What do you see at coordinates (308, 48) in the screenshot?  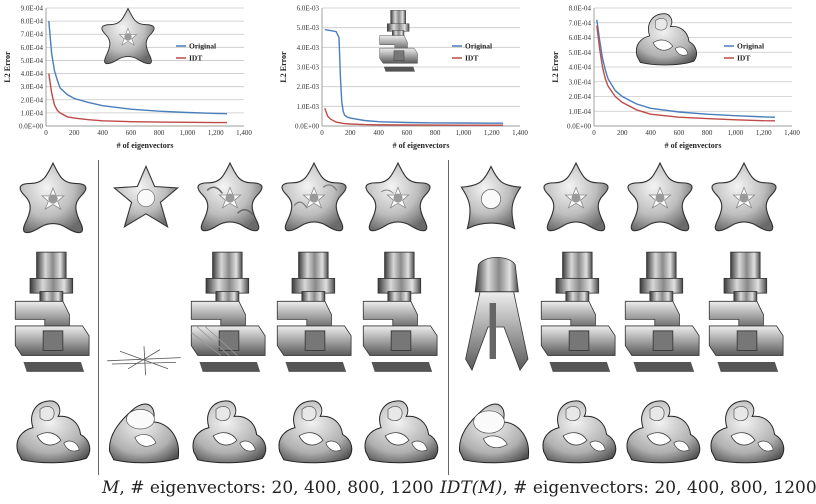 I see `y-tick-label: 4.0E-03` at bounding box center [308, 48].